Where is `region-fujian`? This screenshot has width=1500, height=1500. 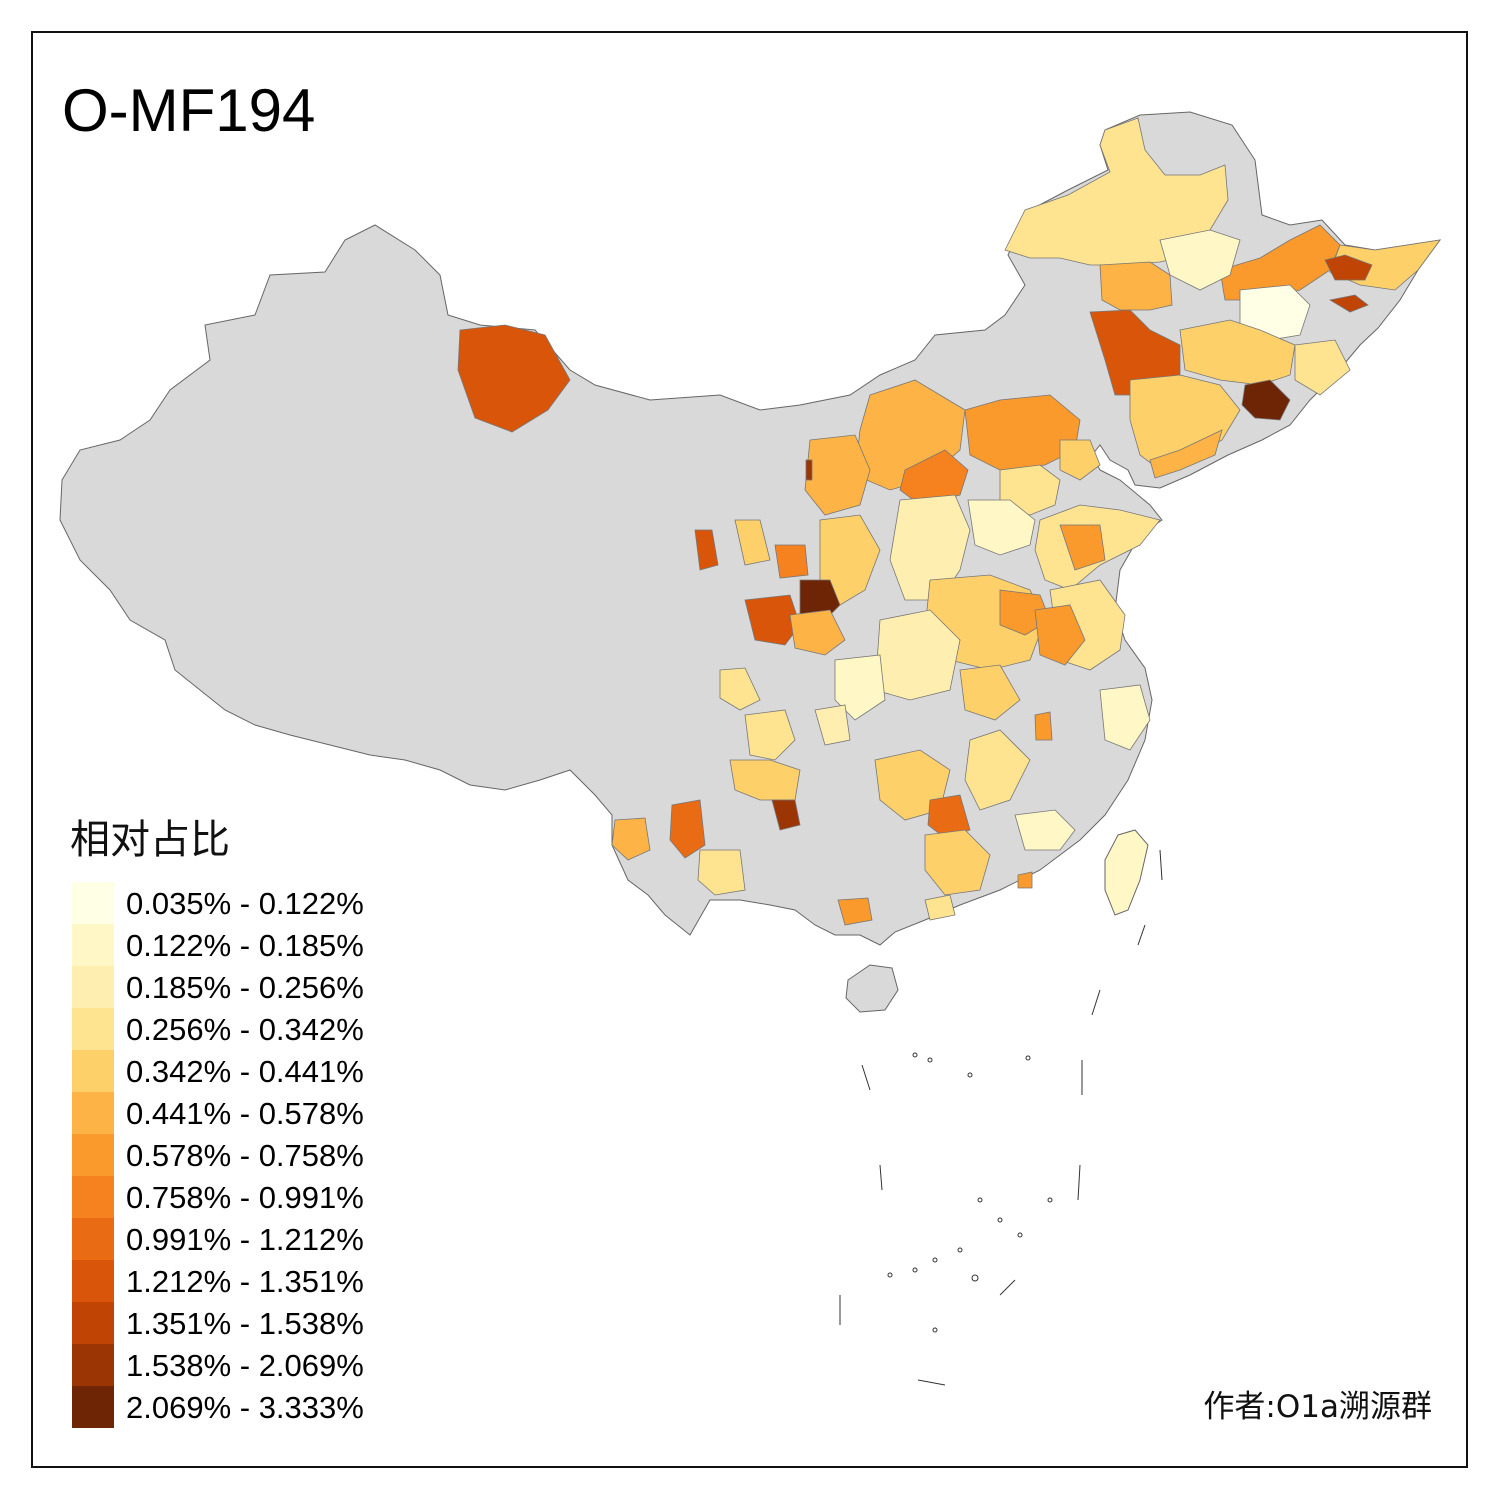
region-fujian is located at coordinates (1045, 830).